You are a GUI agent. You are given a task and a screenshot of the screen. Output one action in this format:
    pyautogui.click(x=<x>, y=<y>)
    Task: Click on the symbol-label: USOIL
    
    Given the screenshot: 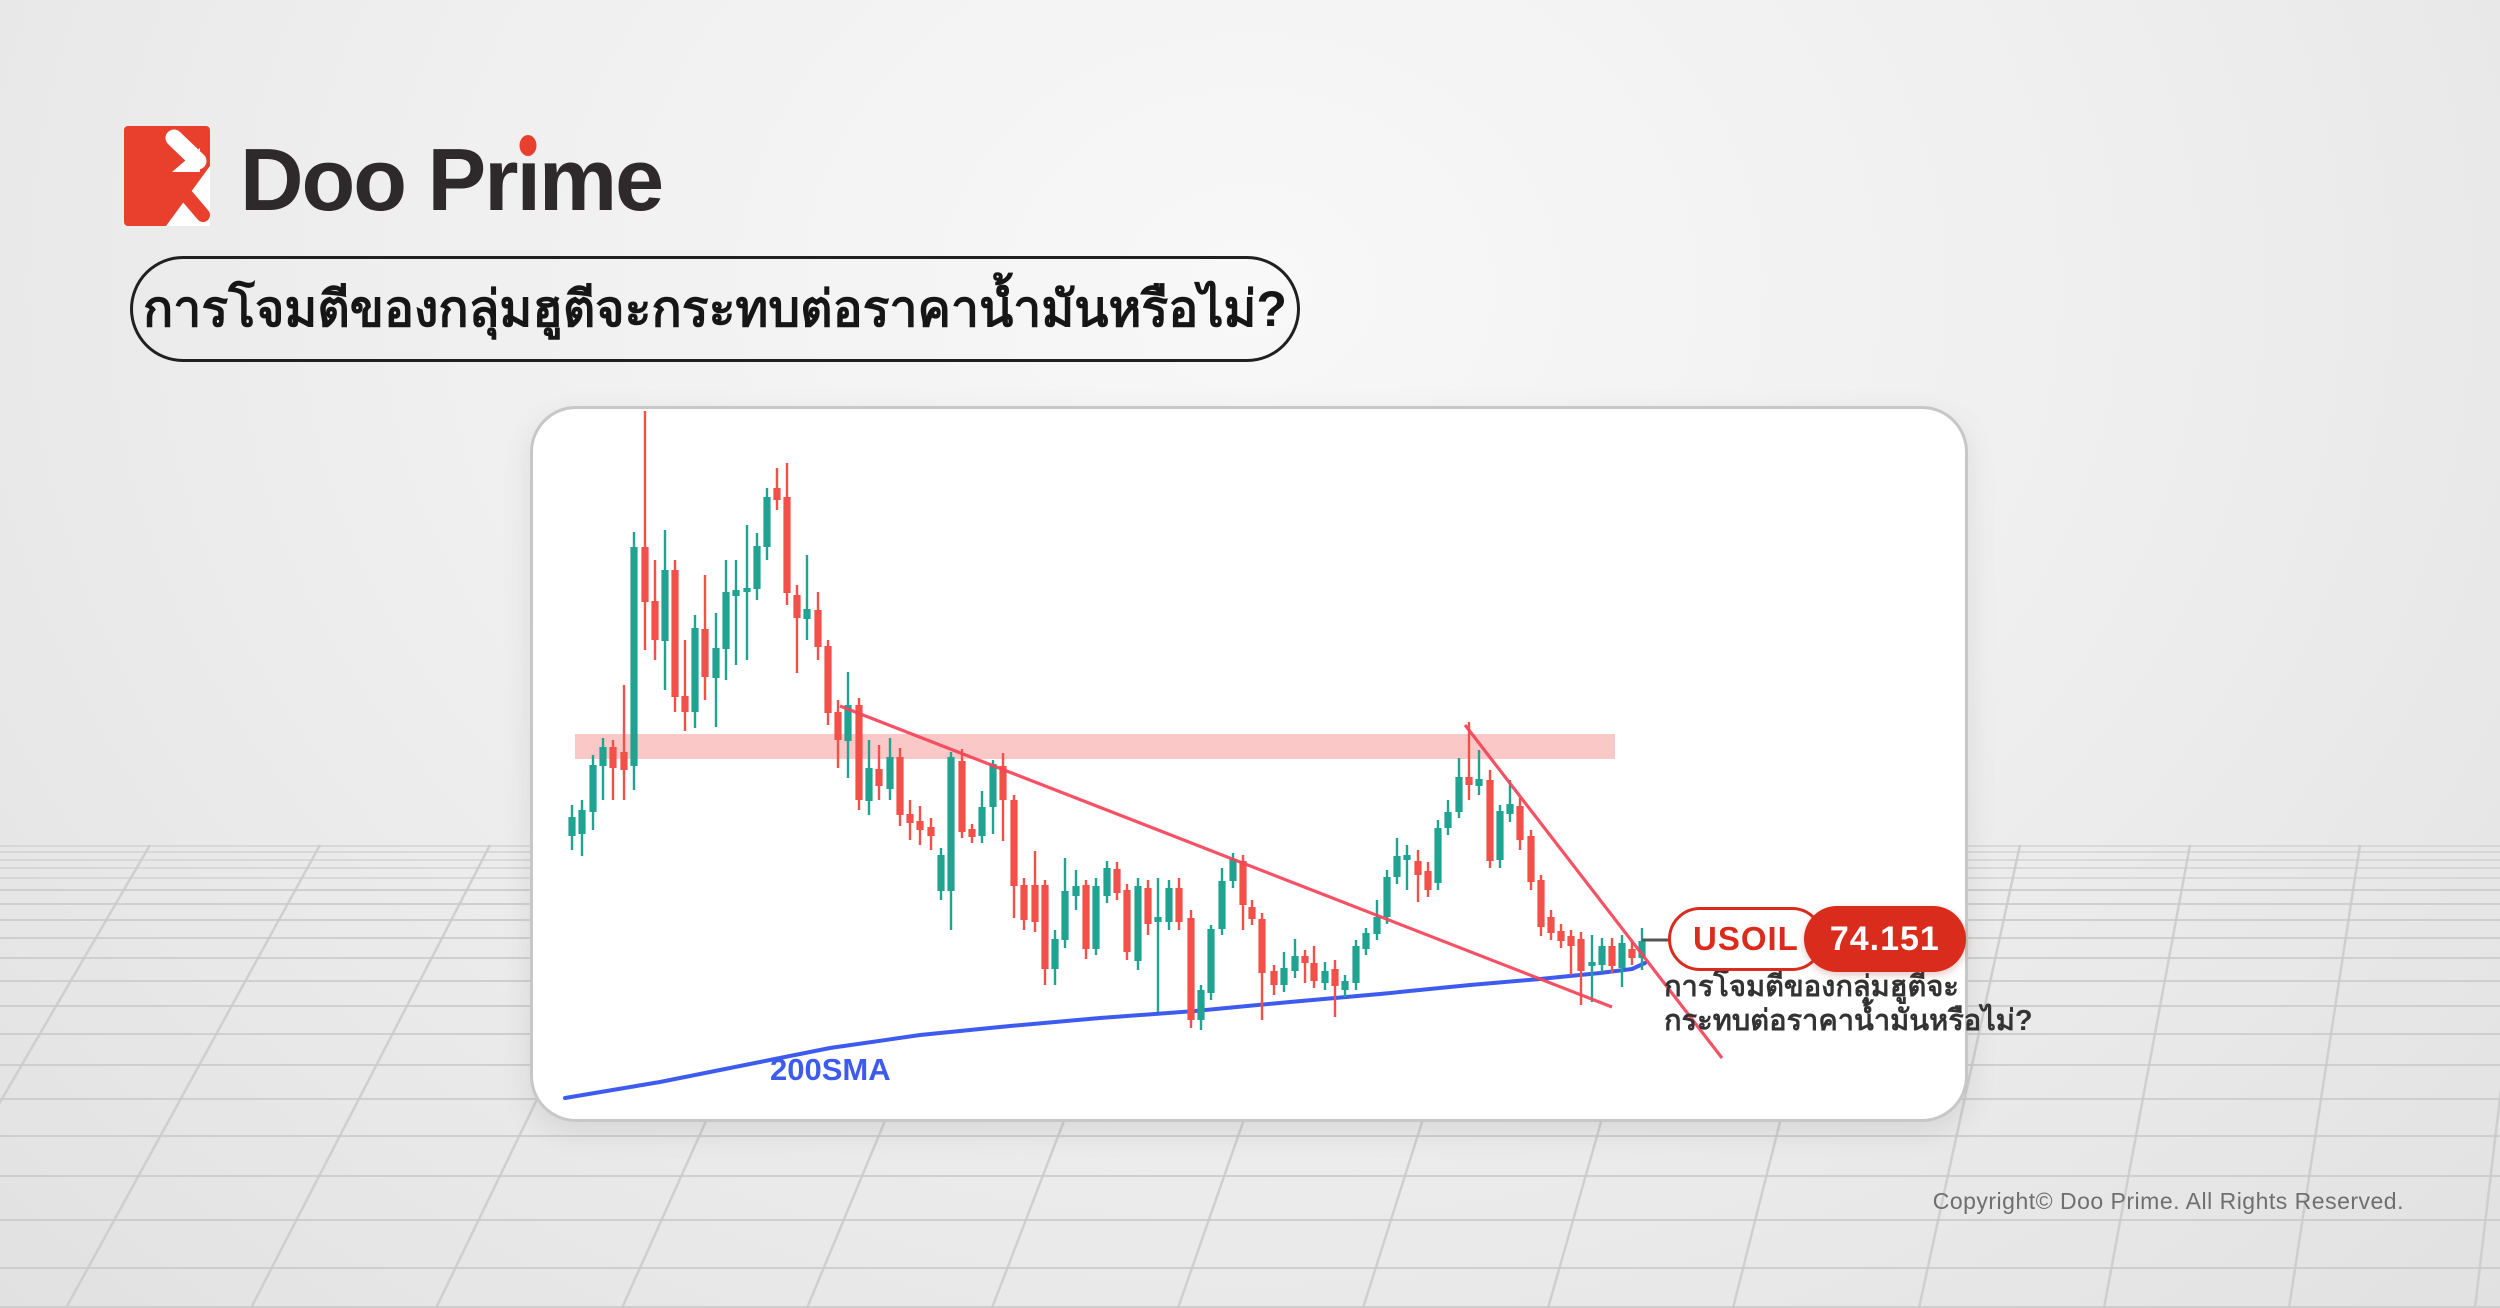 What is the action you would take?
    pyautogui.click(x=1746, y=938)
    